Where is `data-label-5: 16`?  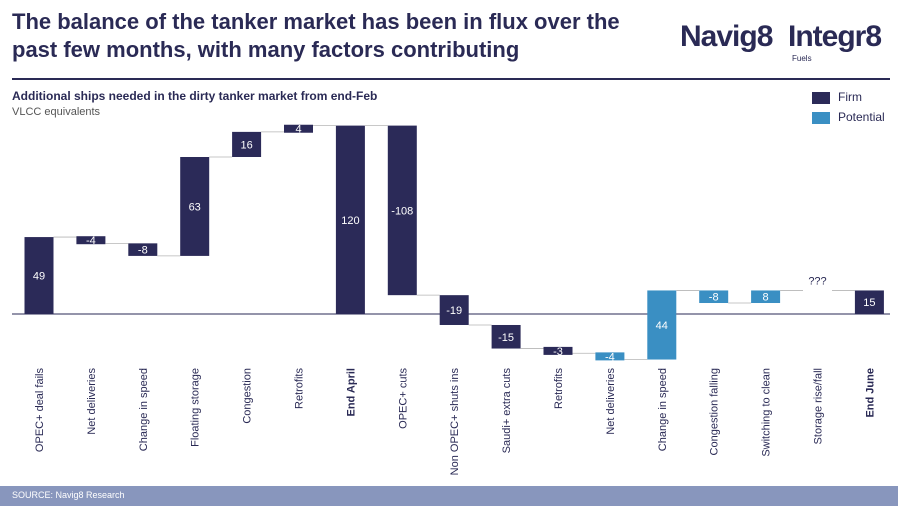
data-label-5: 16 is located at coordinates (246, 145).